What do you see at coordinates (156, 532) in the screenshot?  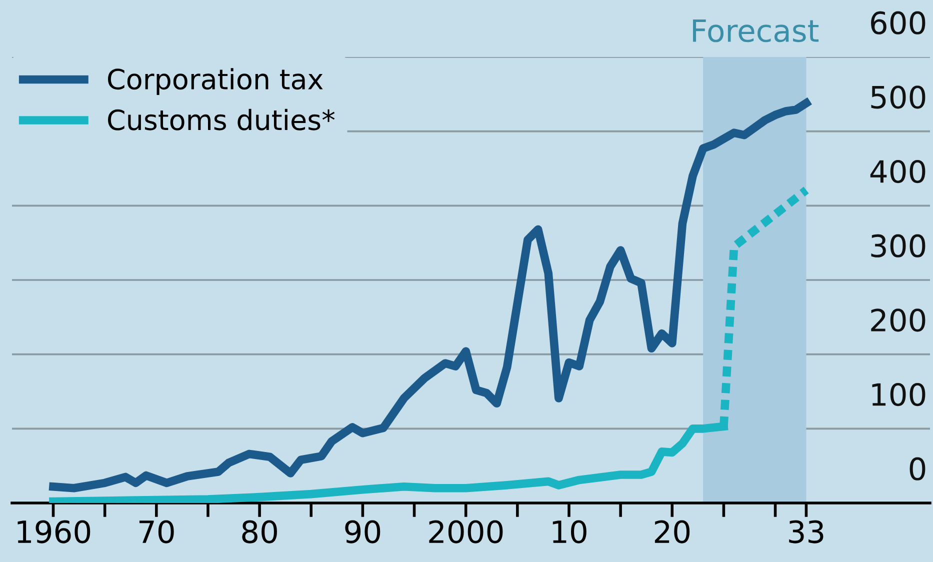 I see `x-tick-label: 70` at bounding box center [156, 532].